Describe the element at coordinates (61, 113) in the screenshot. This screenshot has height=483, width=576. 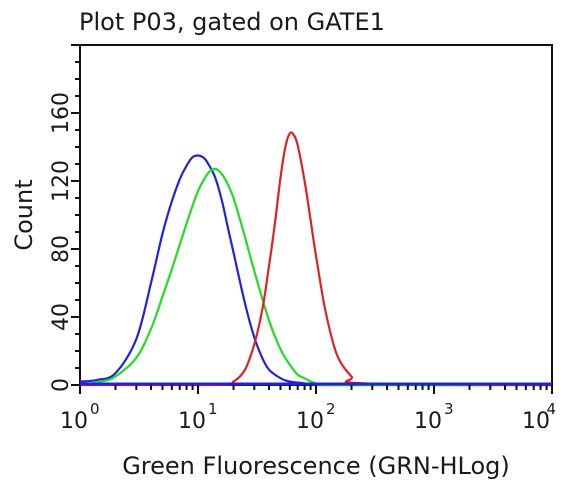
I see `y-tick-label: 160` at that location.